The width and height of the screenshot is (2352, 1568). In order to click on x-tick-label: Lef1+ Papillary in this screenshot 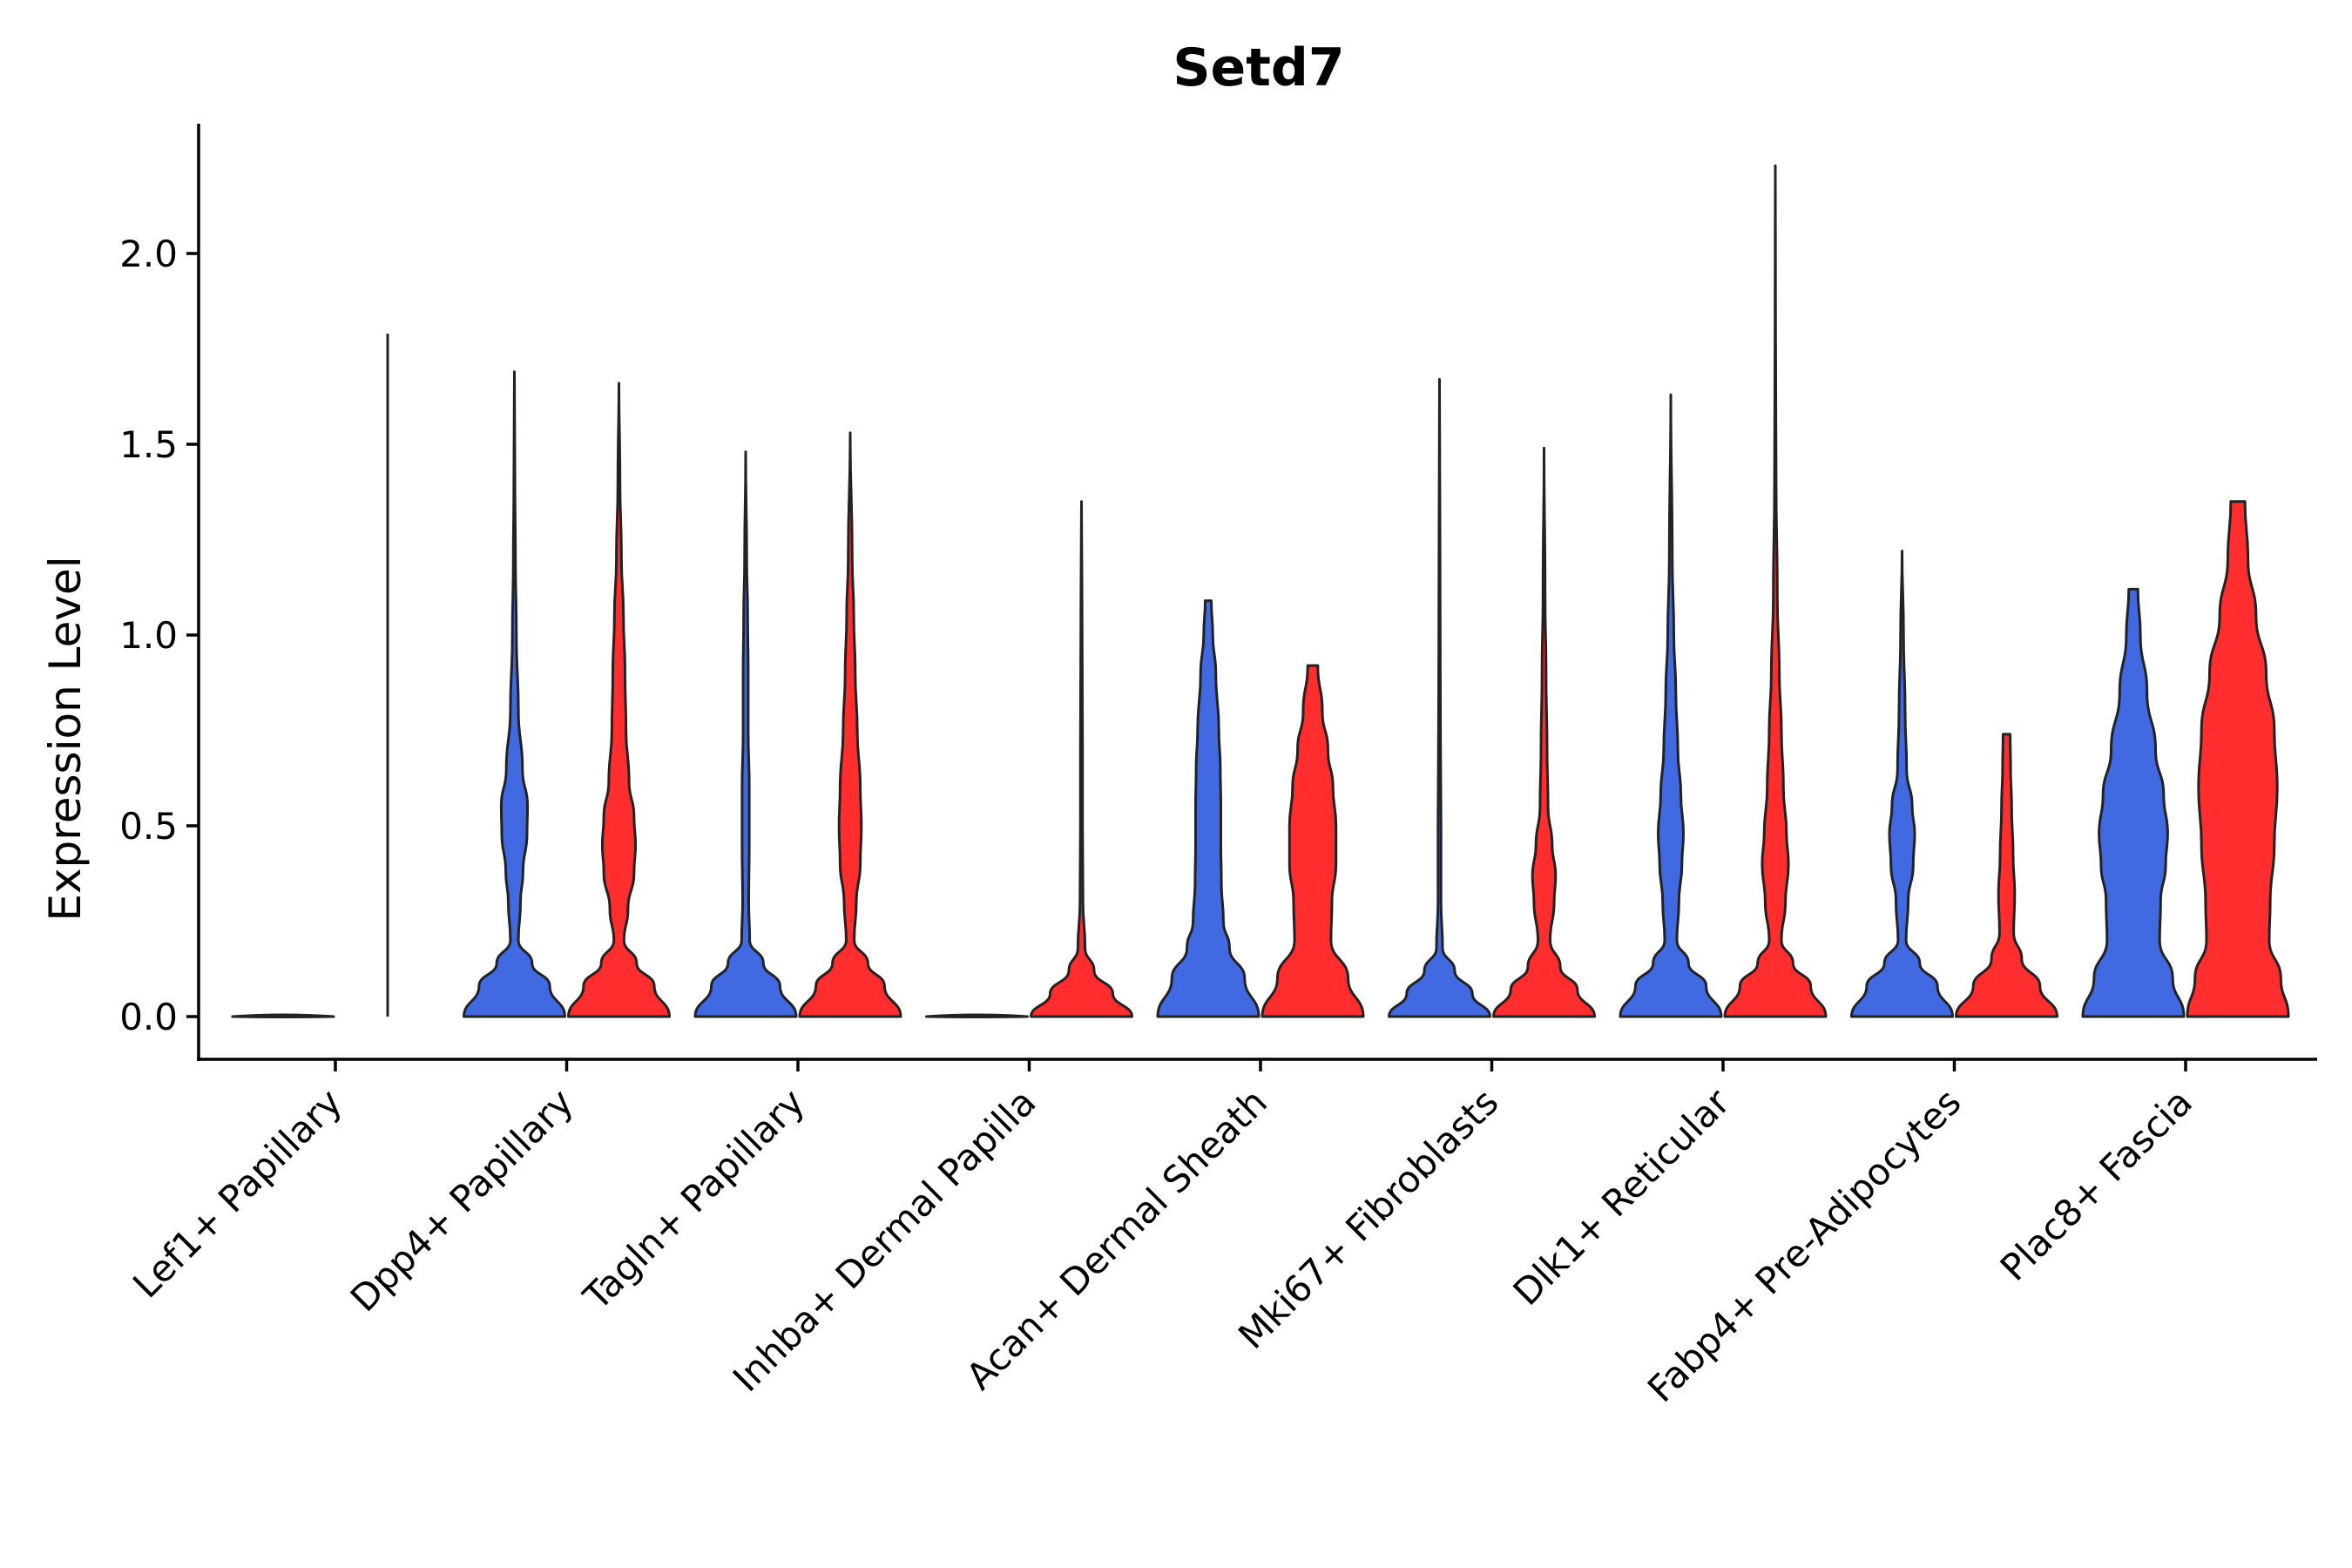, I will do `click(238, 1193)`.